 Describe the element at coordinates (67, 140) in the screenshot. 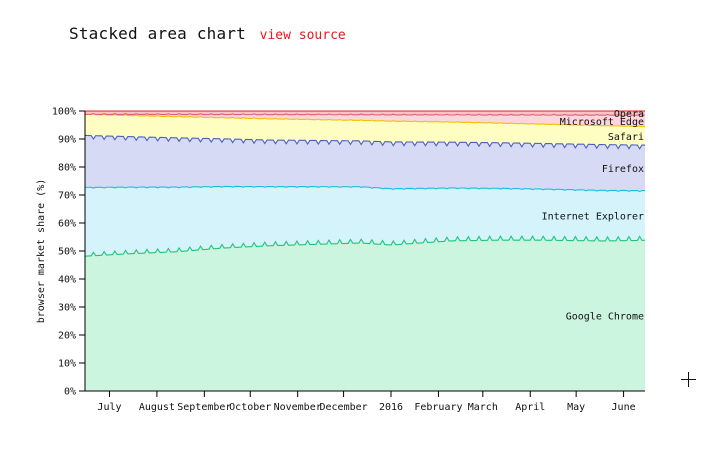

I see `y-tick-label: 90%` at that location.